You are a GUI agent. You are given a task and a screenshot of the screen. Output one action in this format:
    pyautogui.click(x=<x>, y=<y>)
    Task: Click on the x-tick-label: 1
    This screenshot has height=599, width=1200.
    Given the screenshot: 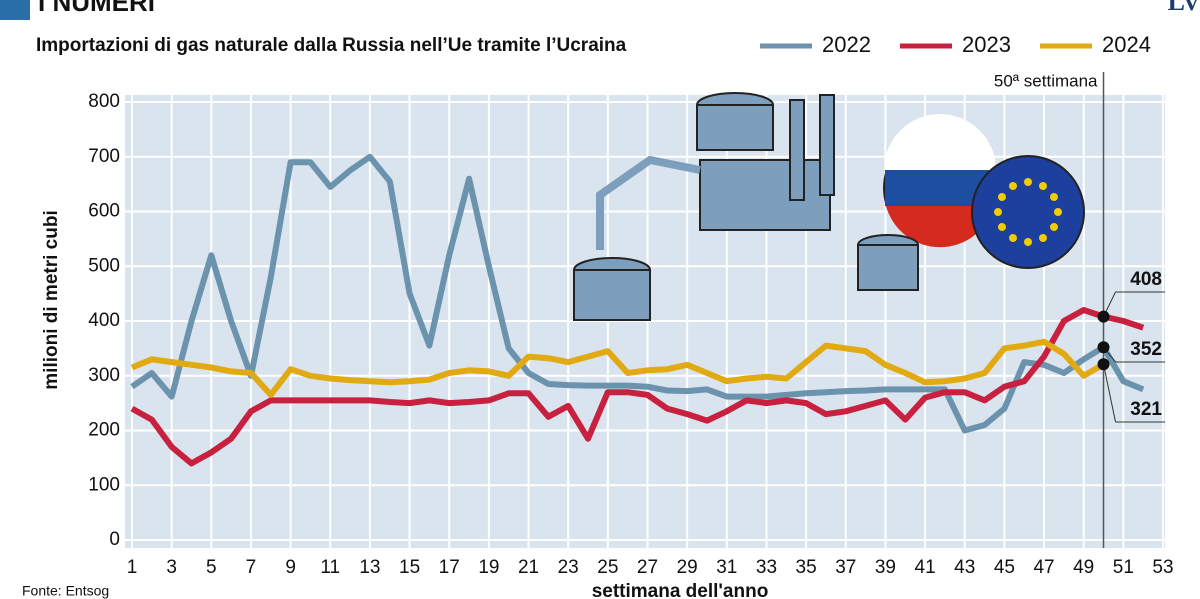 What is the action you would take?
    pyautogui.click(x=132, y=567)
    